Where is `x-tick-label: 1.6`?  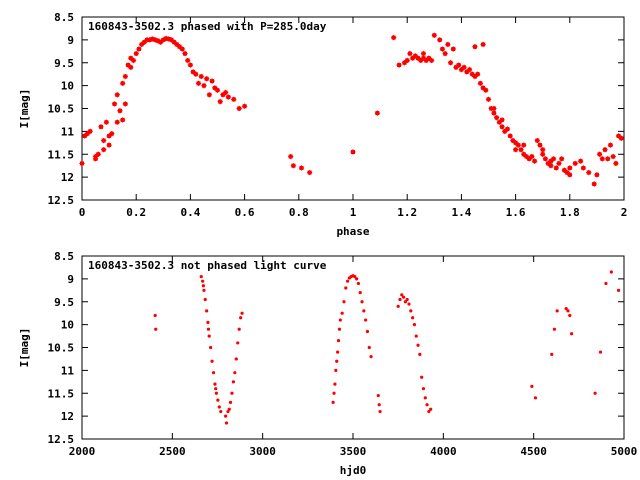
x-tick-label: 1.6 is located at coordinates (516, 212).